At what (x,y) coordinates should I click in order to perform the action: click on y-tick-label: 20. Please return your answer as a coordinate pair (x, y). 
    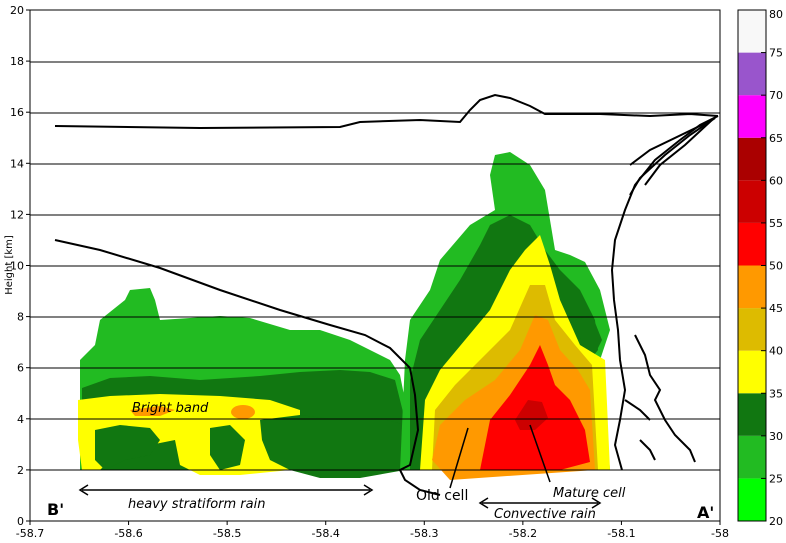
    Looking at the image, I should click on (17, 10).